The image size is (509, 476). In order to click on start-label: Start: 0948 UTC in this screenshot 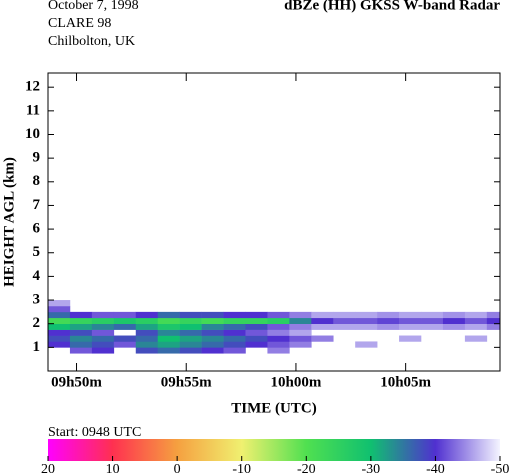, I will do `click(94, 432)`.